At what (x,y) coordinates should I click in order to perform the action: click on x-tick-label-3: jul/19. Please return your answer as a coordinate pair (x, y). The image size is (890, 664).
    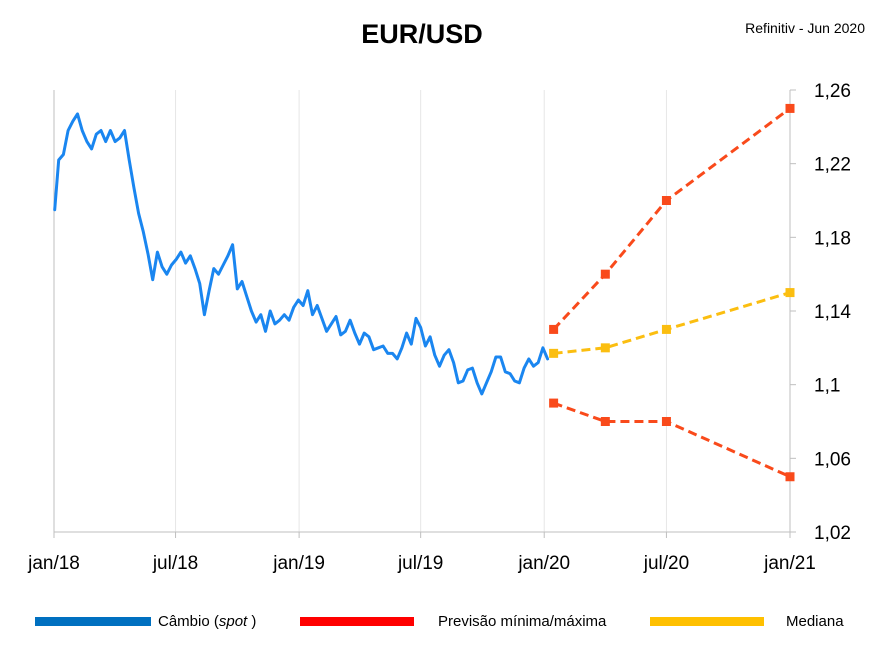
    Looking at the image, I should click on (420, 563).